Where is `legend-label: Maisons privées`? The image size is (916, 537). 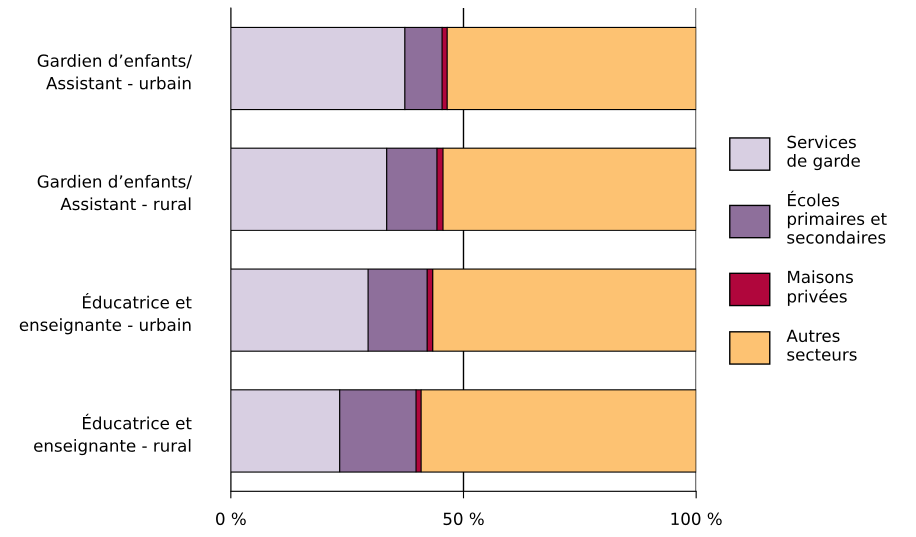 legend-label: Maisons privées is located at coordinates (820, 288).